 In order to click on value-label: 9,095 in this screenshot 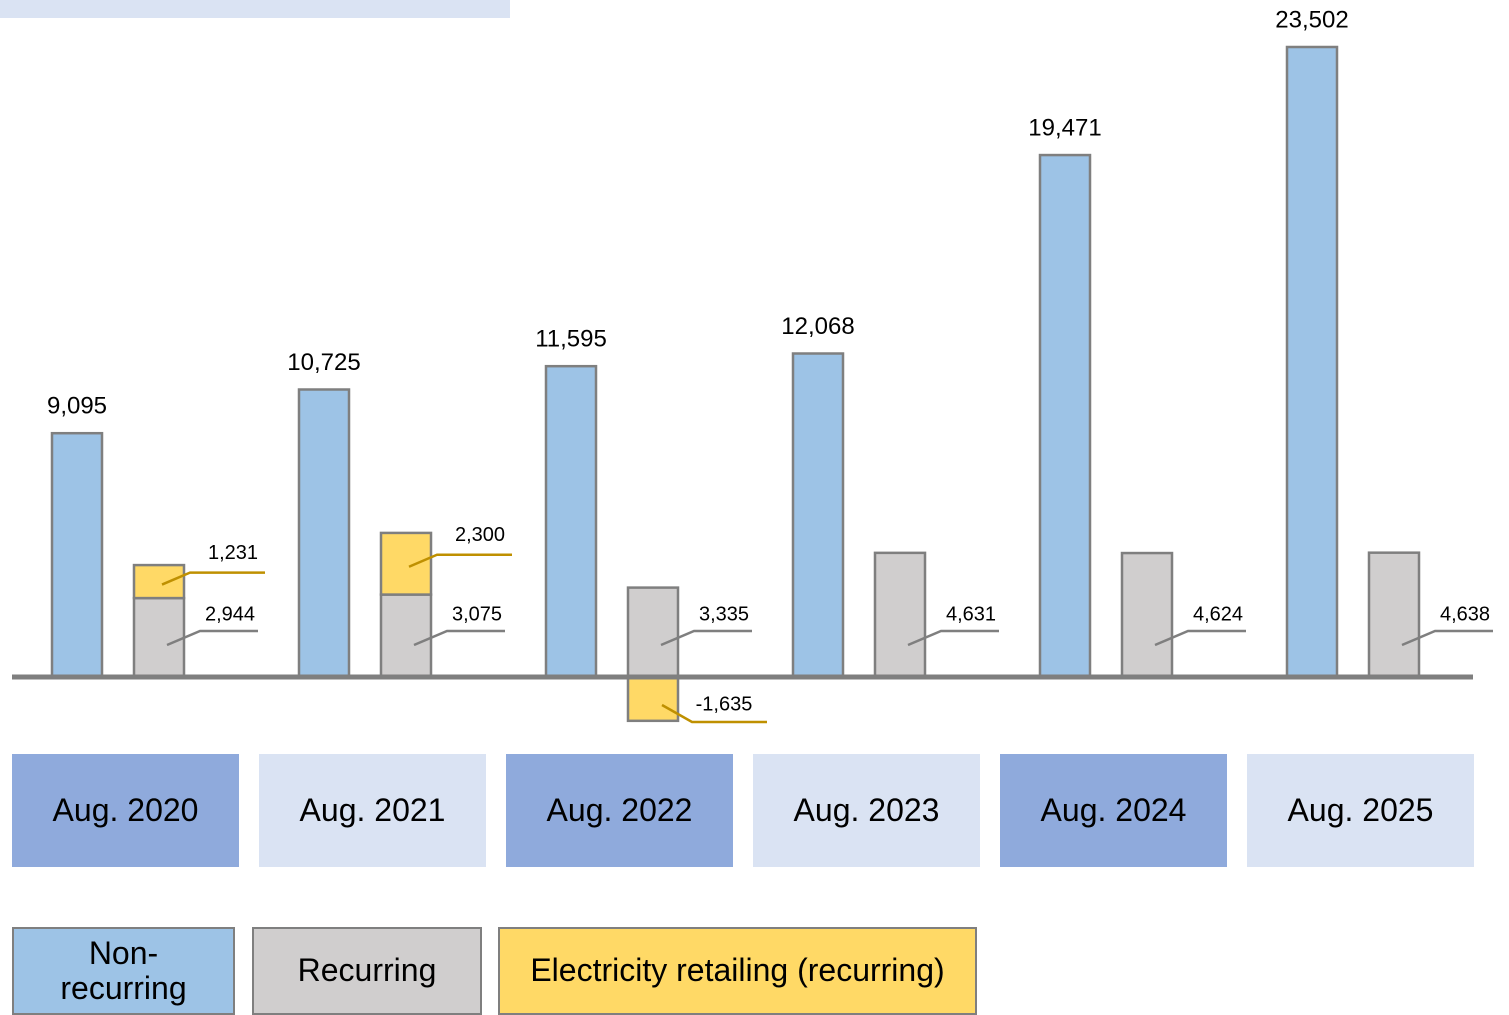, I will do `click(77, 406)`.